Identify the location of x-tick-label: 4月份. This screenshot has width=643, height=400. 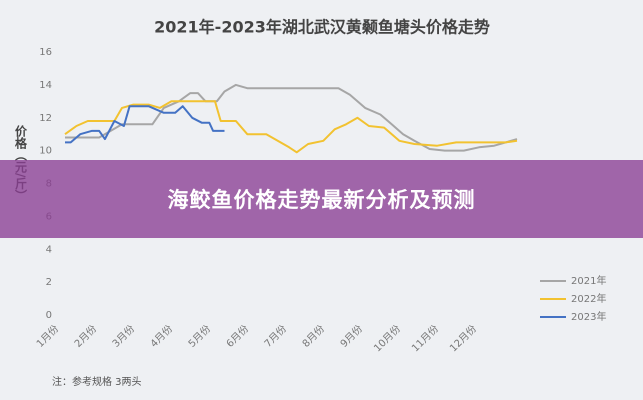
(161, 336).